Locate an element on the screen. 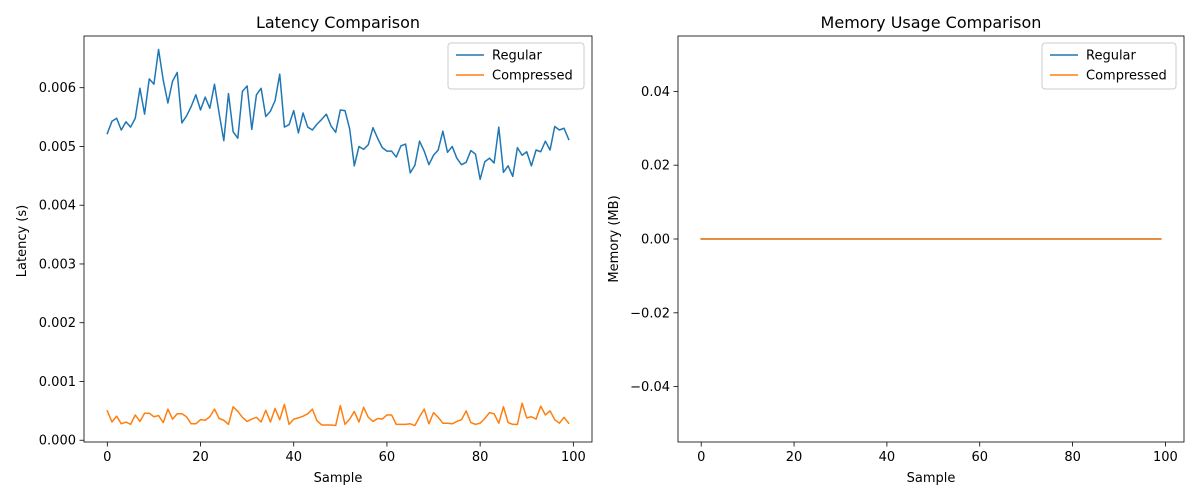  memory-x-tick-label: 60 is located at coordinates (979, 457).